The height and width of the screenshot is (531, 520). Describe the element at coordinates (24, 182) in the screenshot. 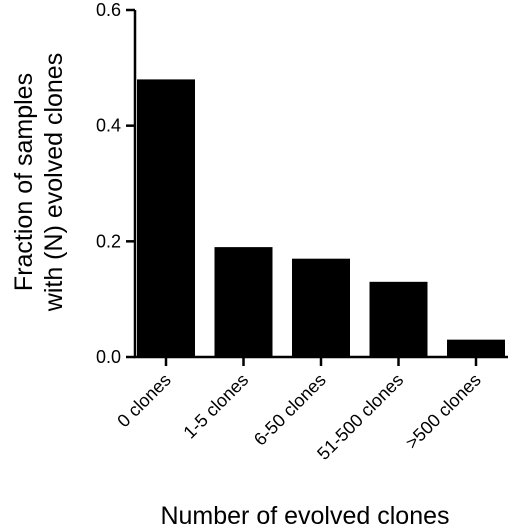

I see `y-axis-title-line-1: Fraction of samples` at that location.